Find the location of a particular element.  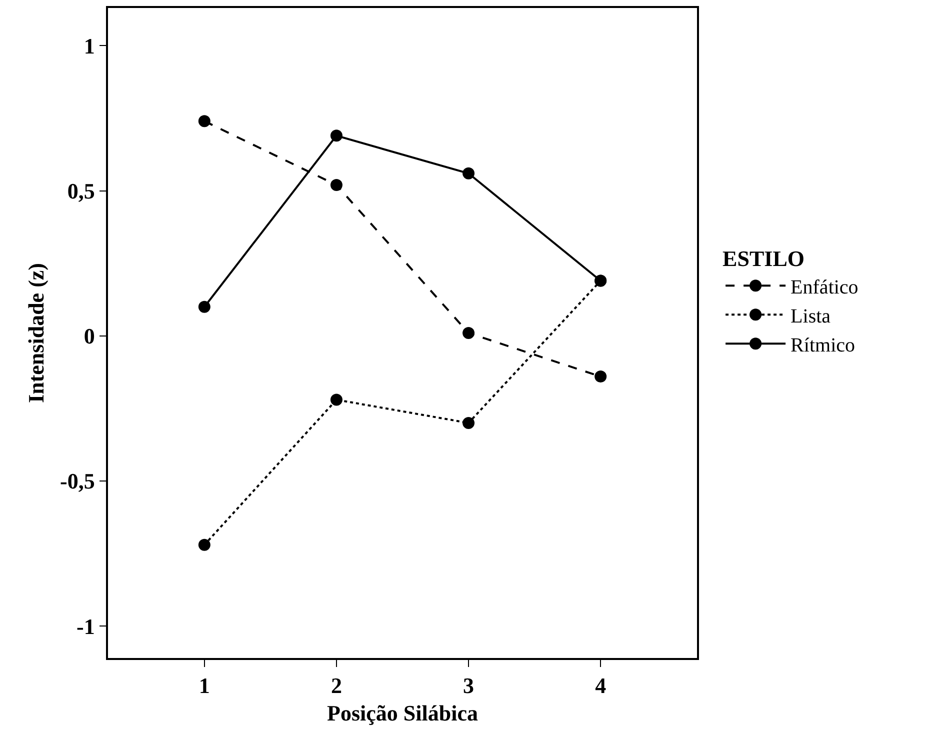

x-tick-label: 1 is located at coordinates (204, 685).